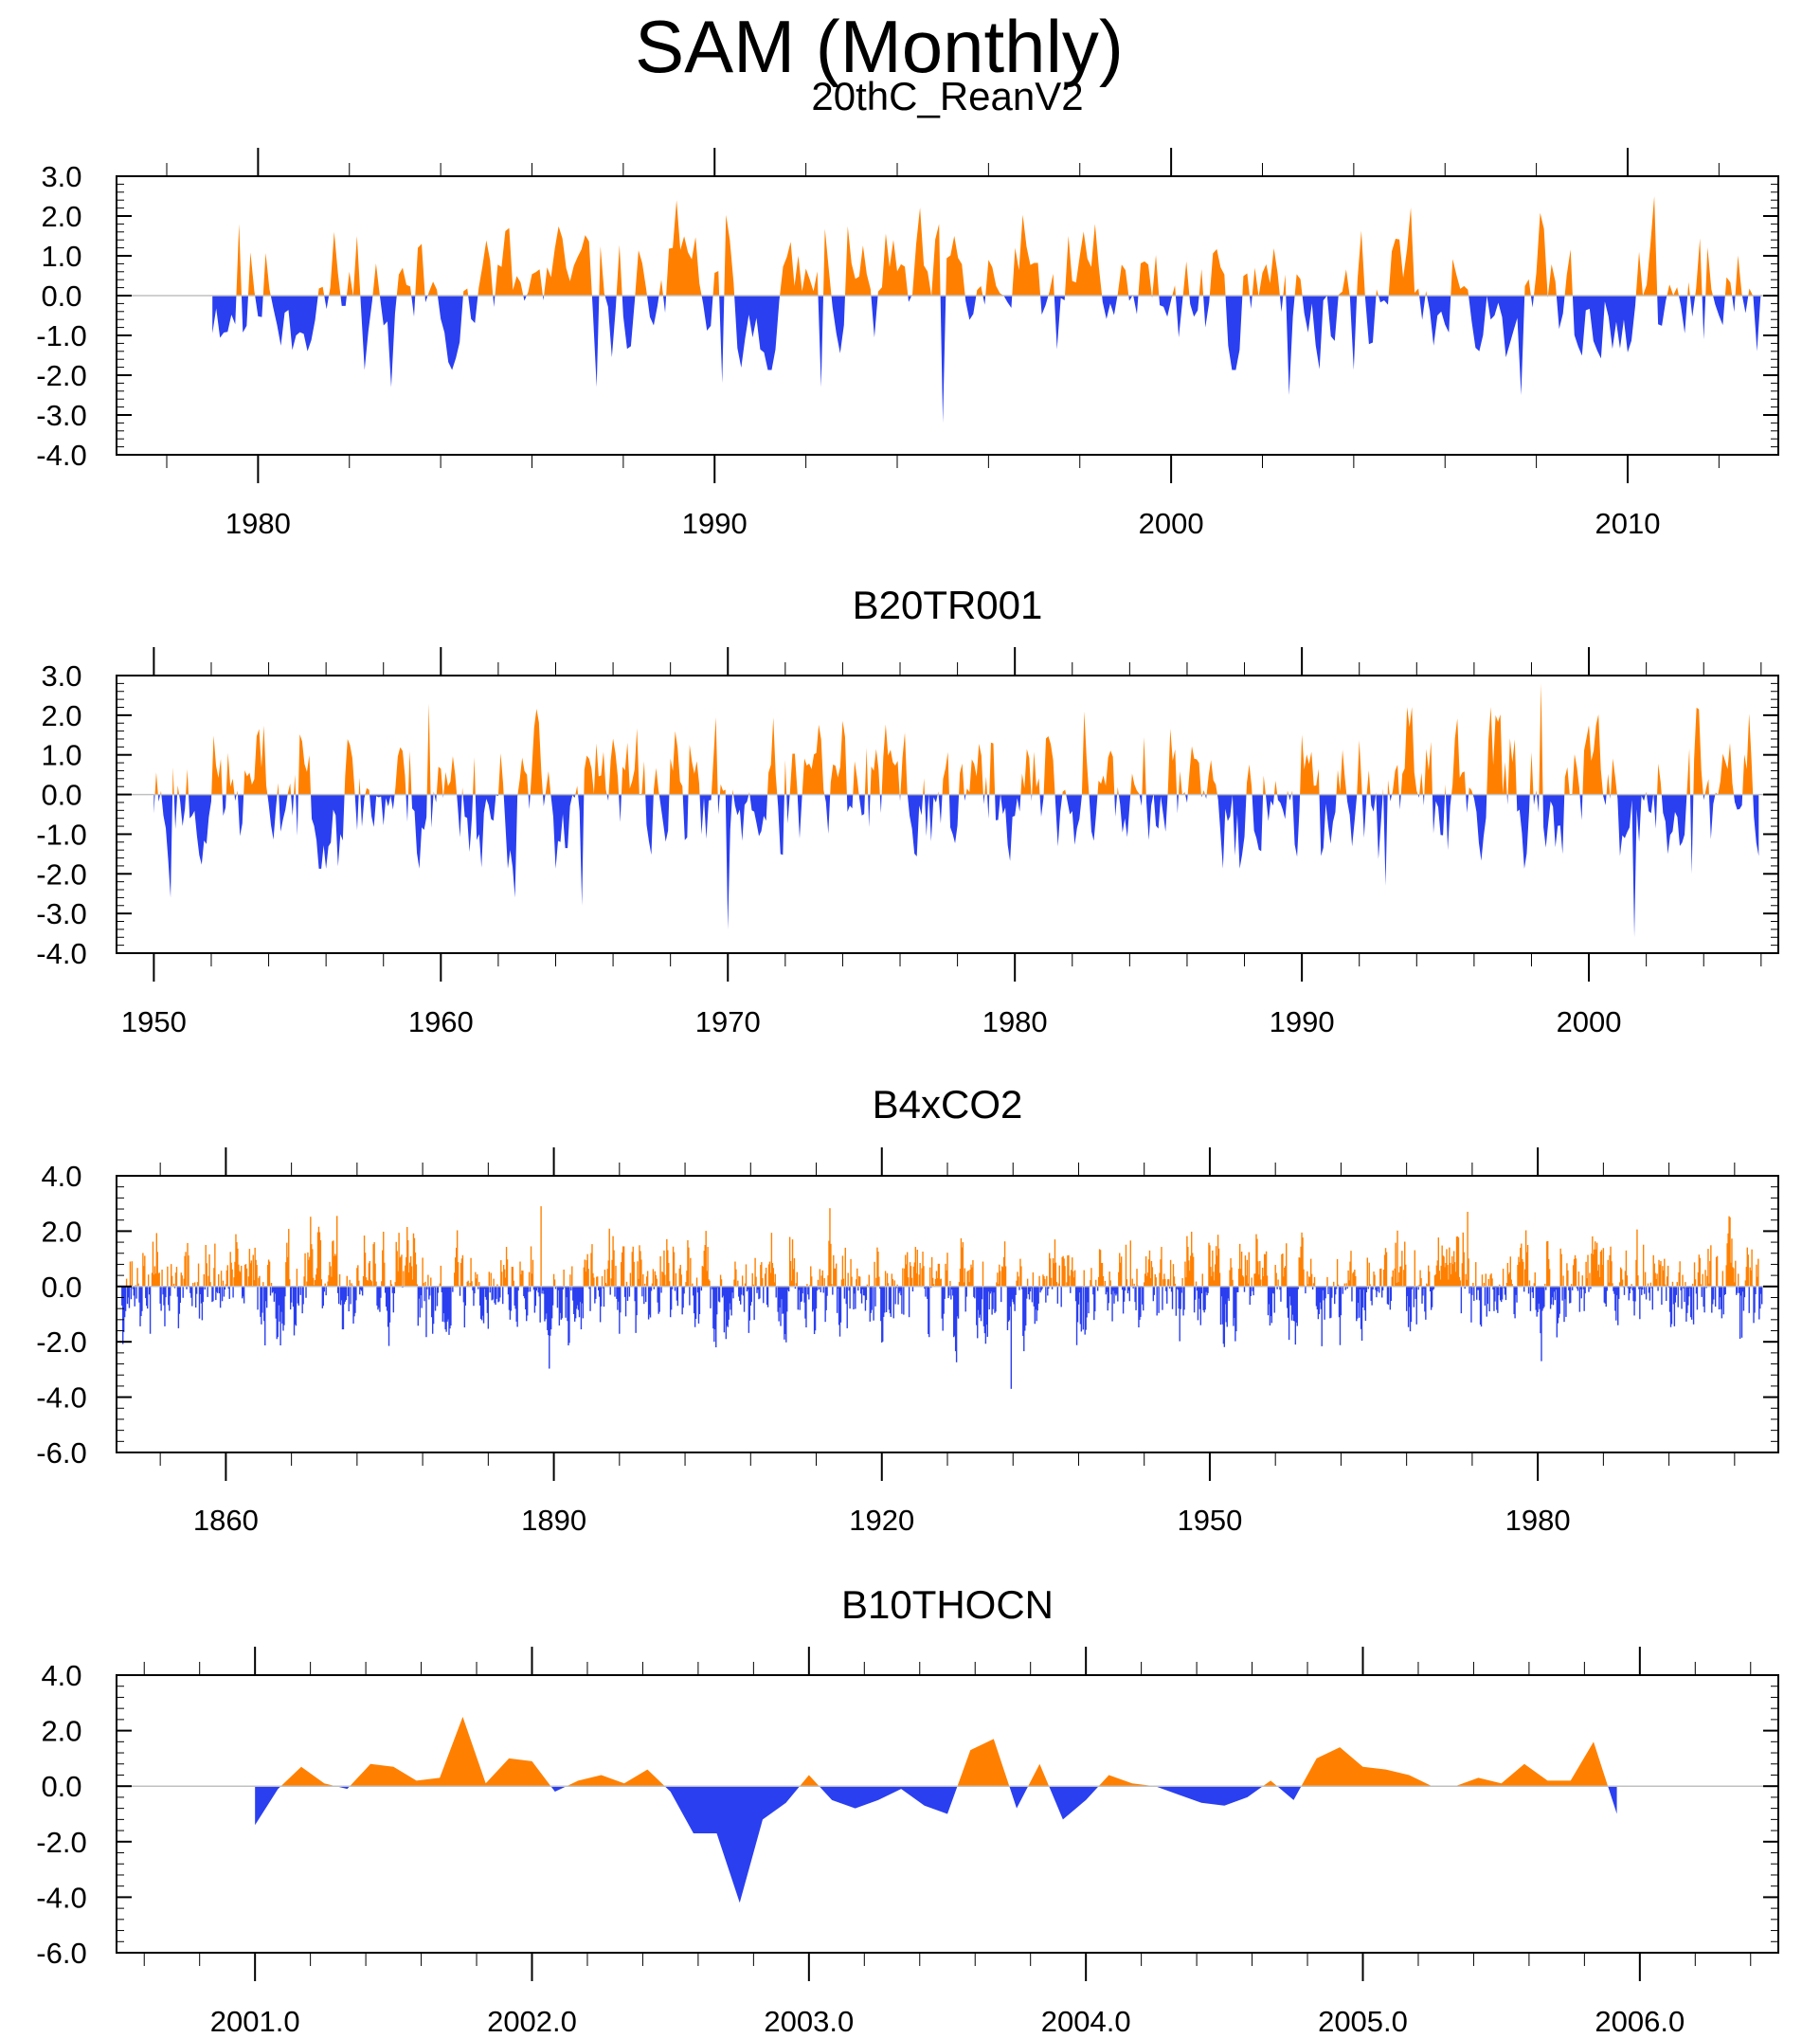 The image size is (1820, 2038). What do you see at coordinates (532, 2021) in the screenshot?
I see `xtick-label: 2002.0` at bounding box center [532, 2021].